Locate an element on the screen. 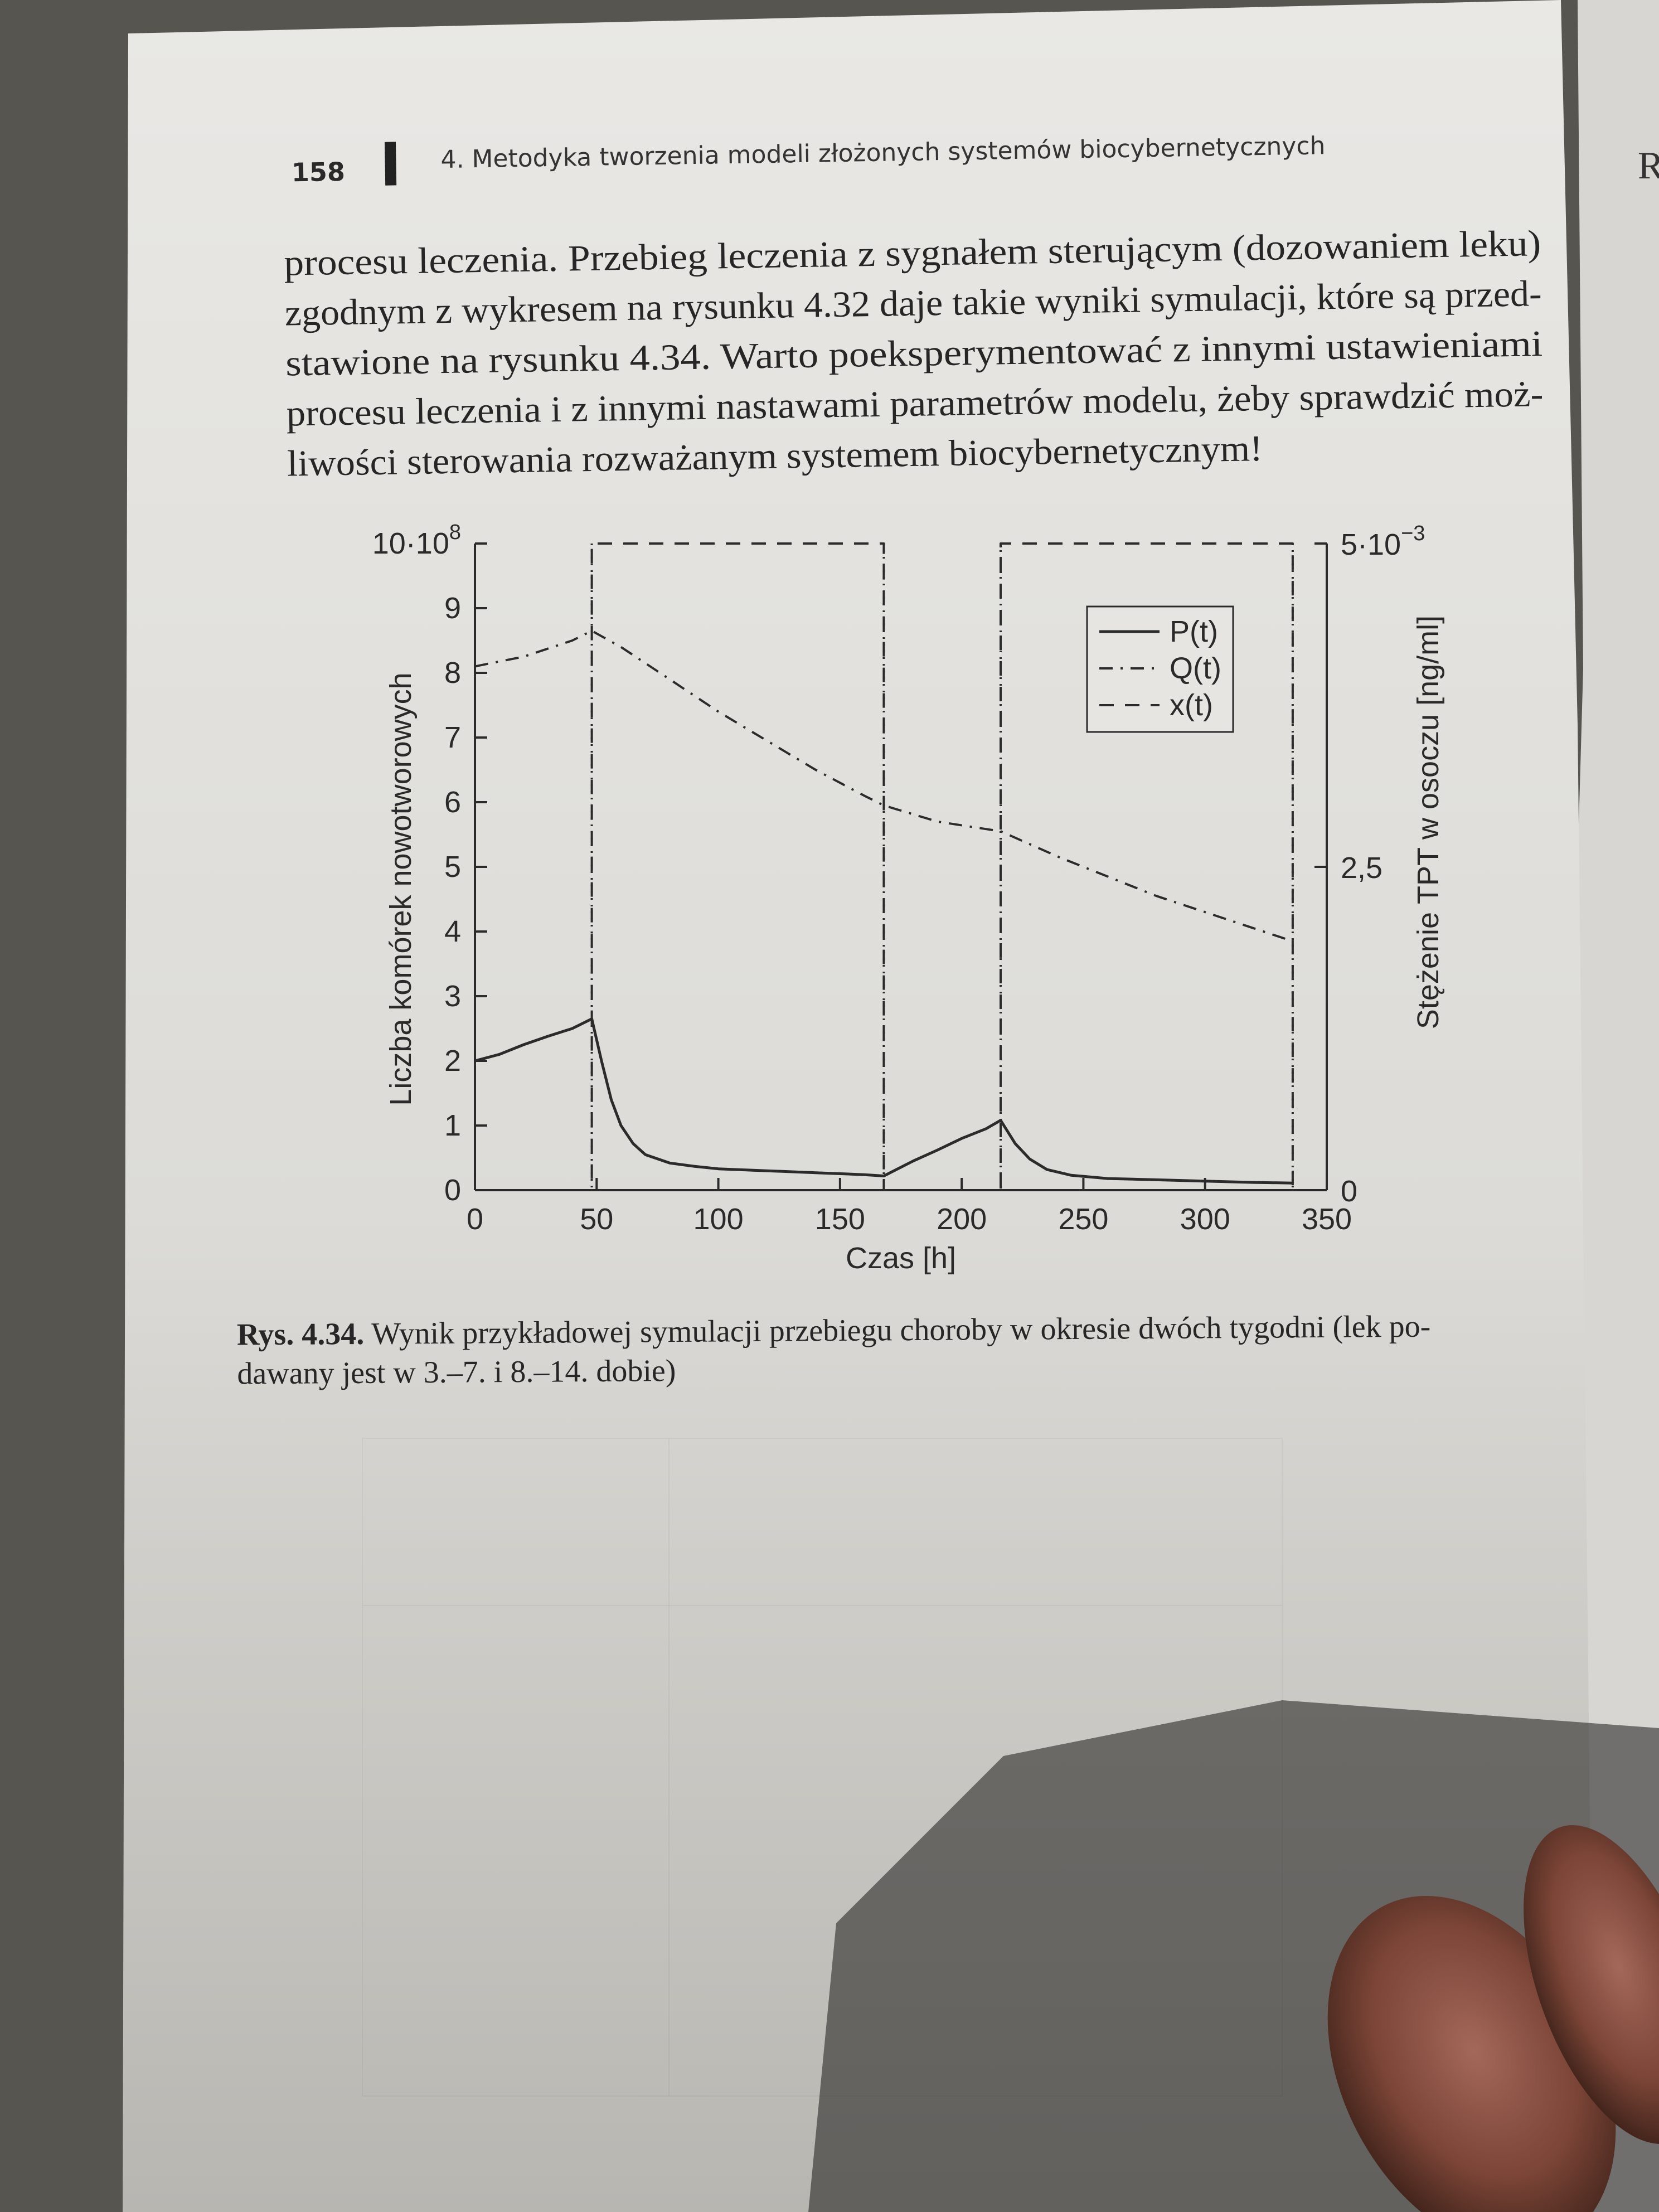 The height and width of the screenshot is (2212, 1659). y-tick-label: 7 is located at coordinates (452, 738).